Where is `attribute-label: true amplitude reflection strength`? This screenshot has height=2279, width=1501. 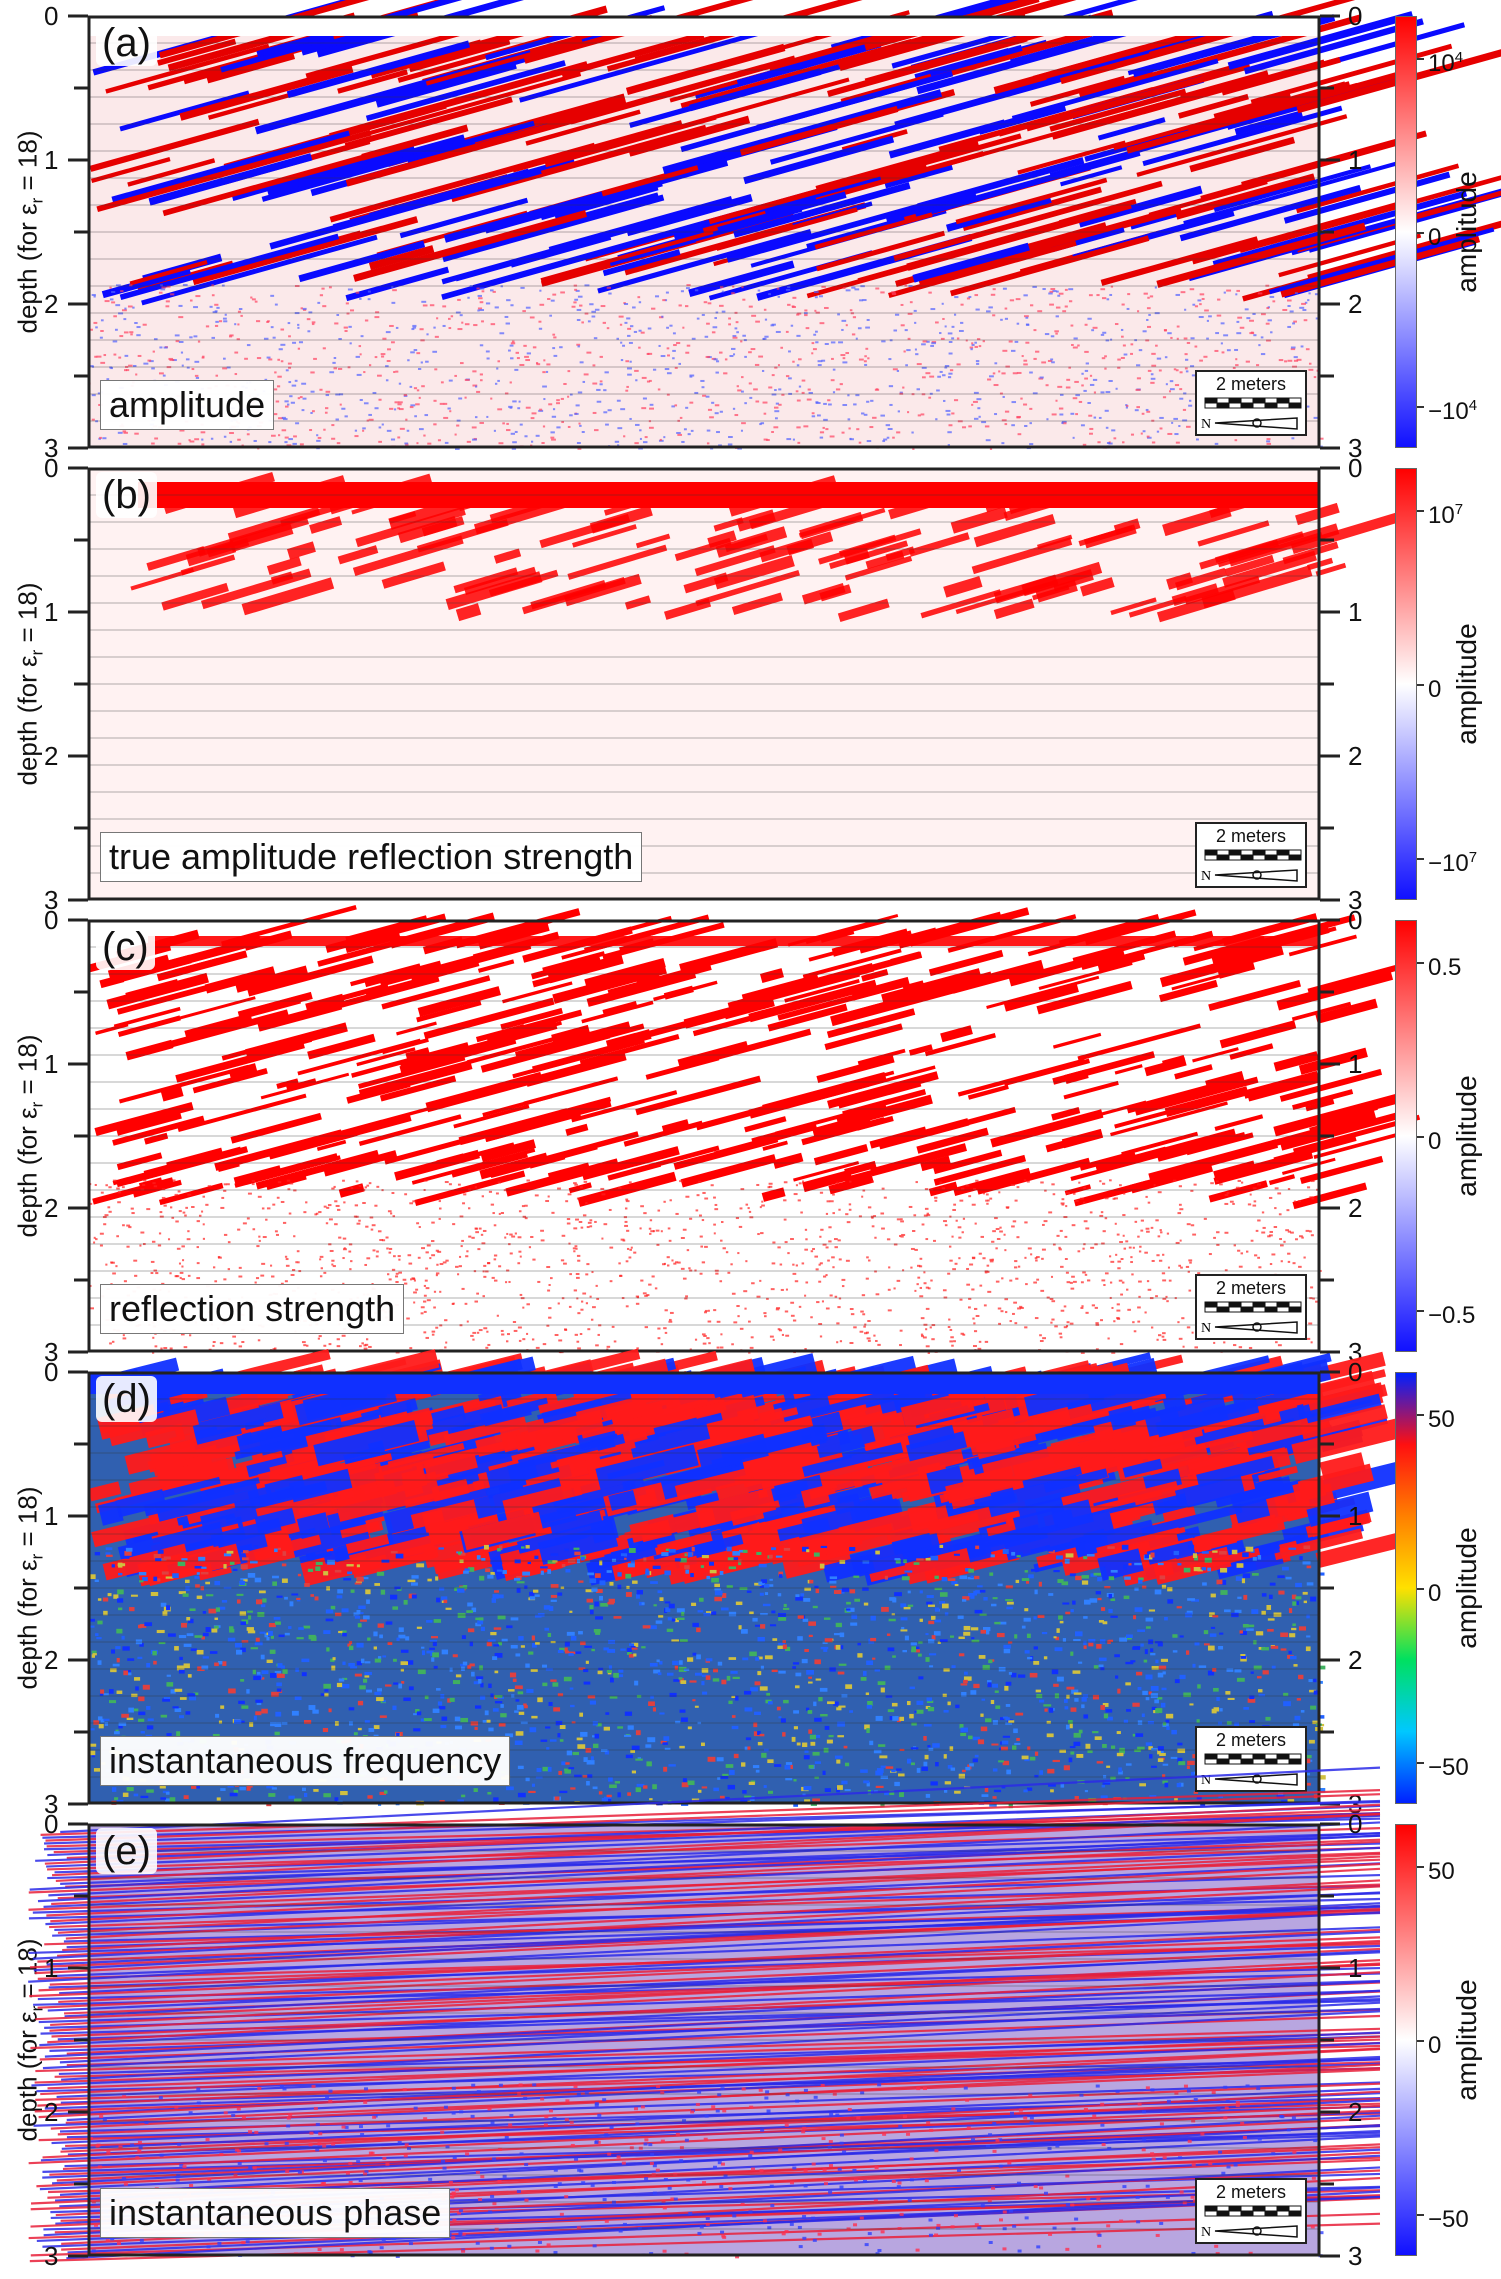 attribute-label: true amplitude reflection strength is located at coordinates (371, 857).